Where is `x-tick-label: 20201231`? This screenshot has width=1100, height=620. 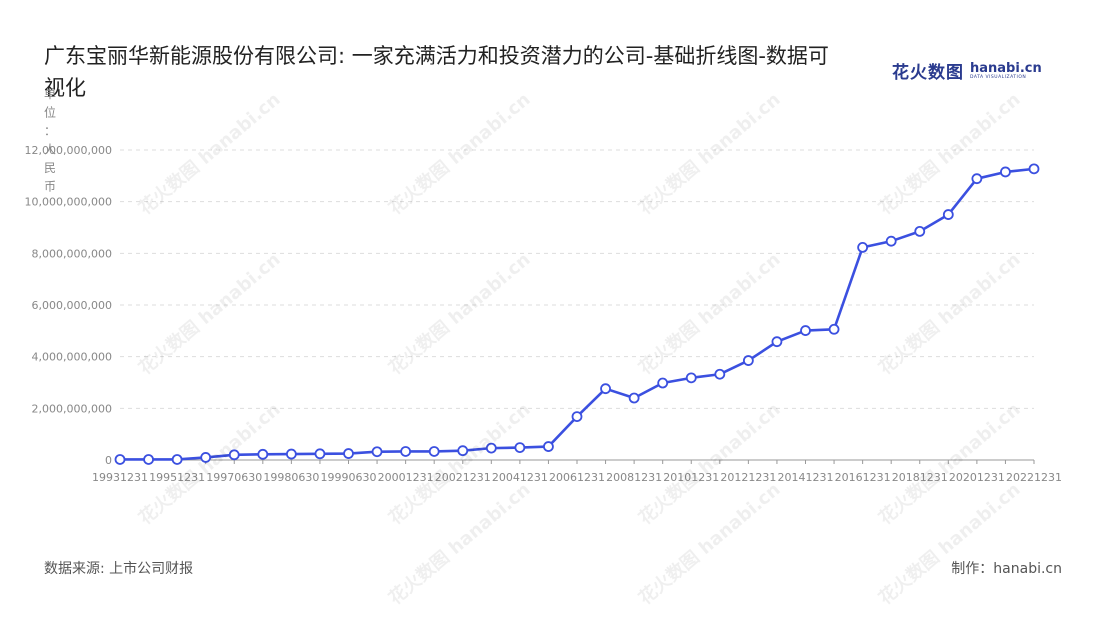 x-tick-label: 20201231 is located at coordinates (977, 477).